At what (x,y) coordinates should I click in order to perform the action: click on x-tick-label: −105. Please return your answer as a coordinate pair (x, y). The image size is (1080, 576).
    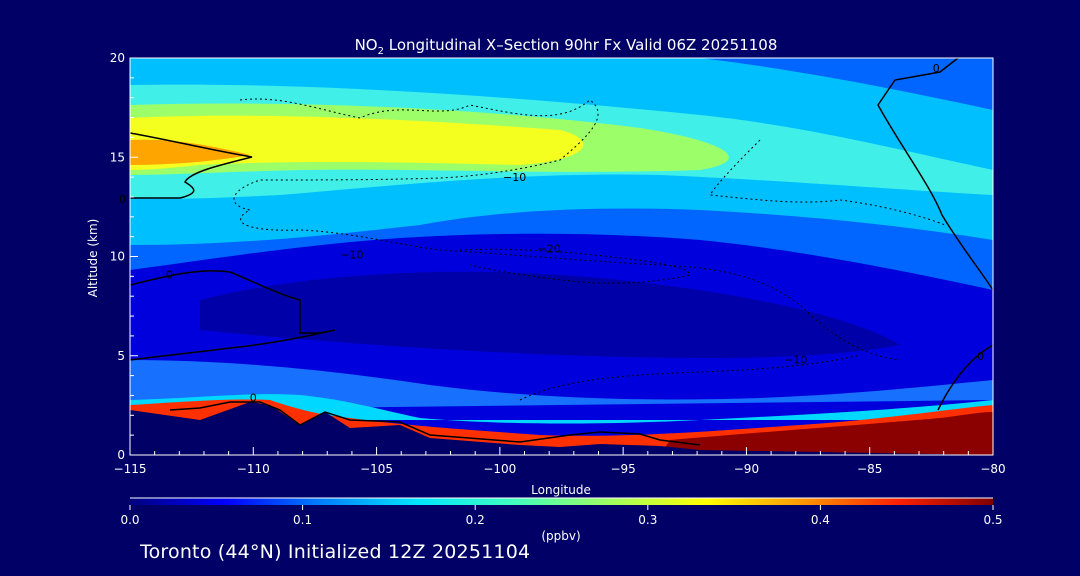
    Looking at the image, I should click on (376, 469).